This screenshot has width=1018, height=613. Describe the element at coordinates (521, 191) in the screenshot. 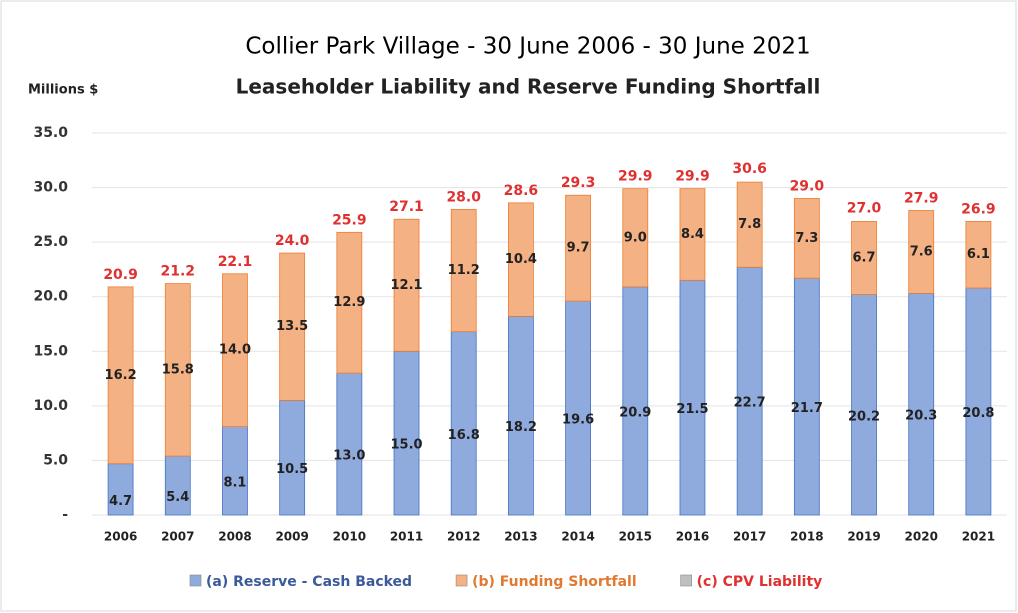

I see `total-label: 28.6` at that location.